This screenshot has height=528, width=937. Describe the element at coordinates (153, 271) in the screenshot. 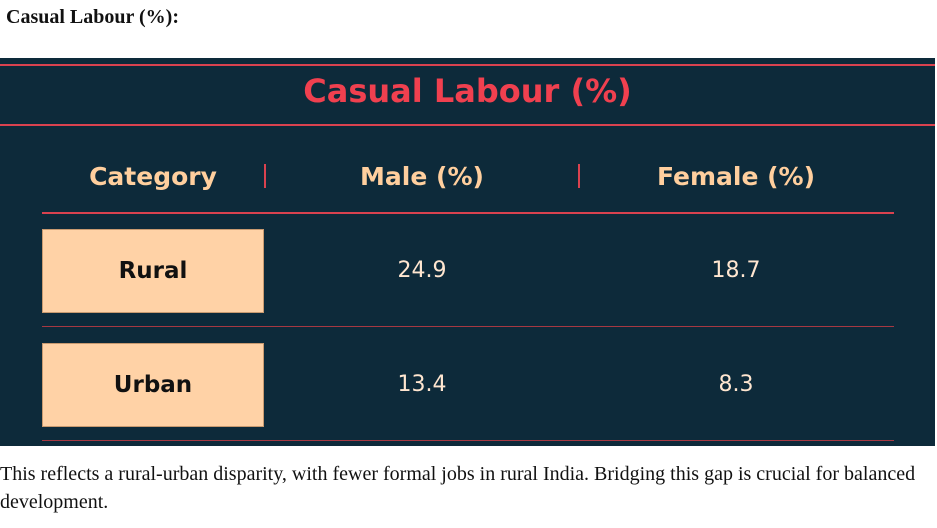

I see `row-category-rural: Rural` at that location.